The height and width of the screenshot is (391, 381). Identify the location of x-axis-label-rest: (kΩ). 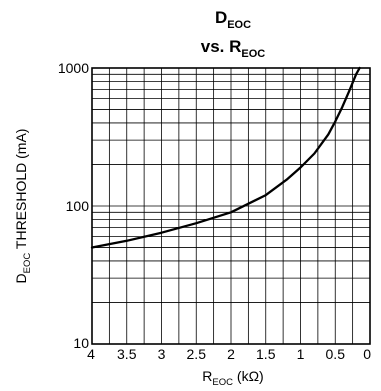
(248, 376).